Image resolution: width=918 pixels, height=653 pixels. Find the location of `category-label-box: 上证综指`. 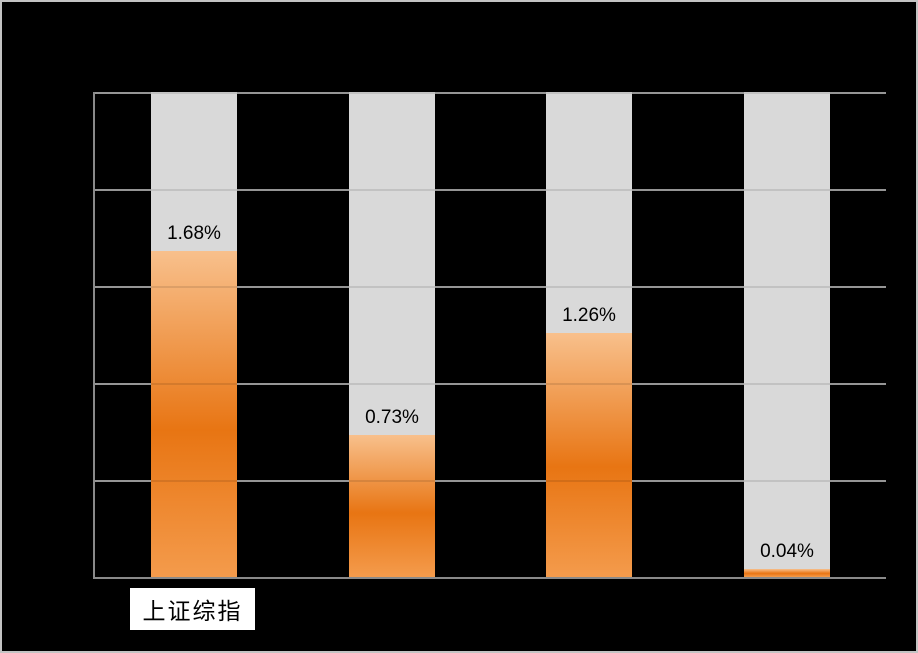

category-label-box: 上证综指 is located at coordinates (192, 609).